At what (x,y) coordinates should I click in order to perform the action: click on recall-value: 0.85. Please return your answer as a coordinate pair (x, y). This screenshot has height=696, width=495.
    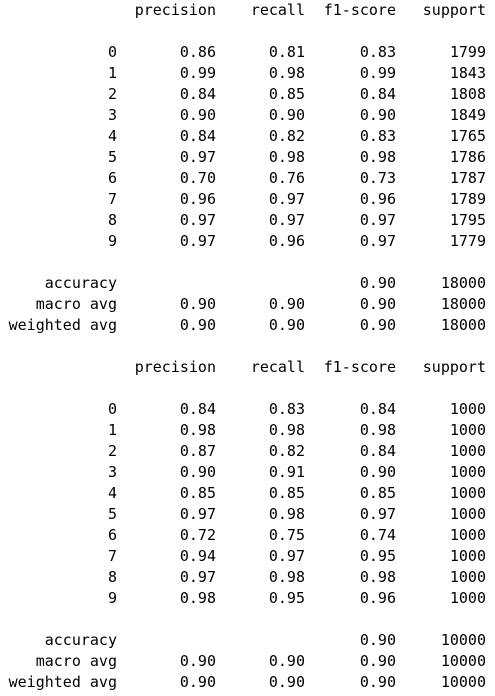
    Looking at the image, I should click on (286, 493).